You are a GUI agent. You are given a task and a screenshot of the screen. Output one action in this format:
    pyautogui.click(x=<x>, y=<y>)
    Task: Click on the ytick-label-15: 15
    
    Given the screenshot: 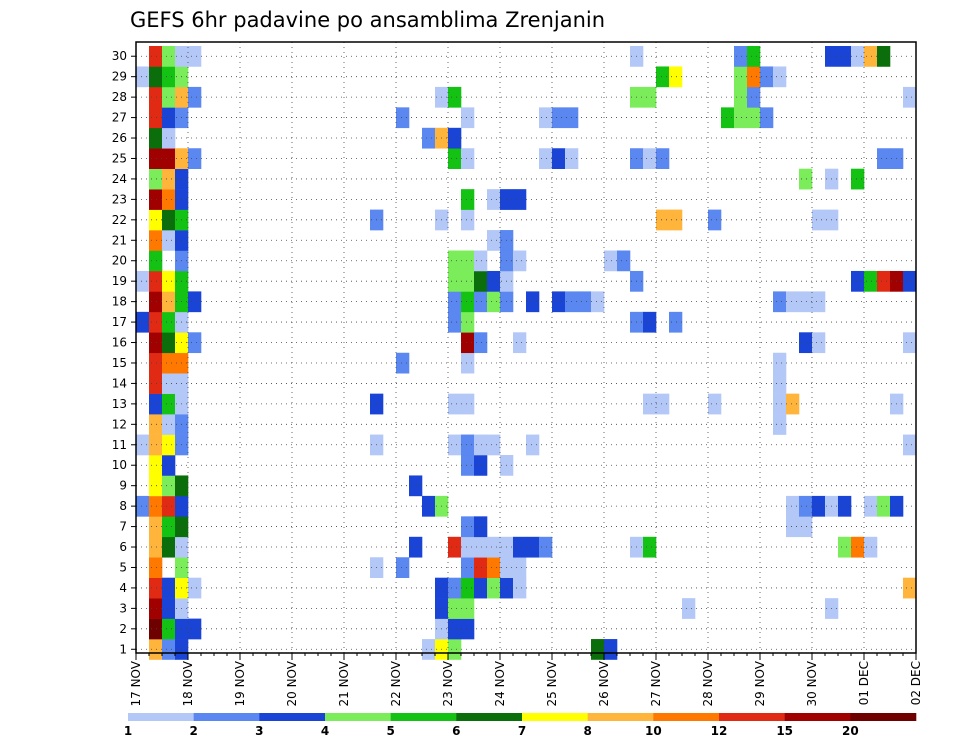 What is the action you would take?
    pyautogui.click(x=119, y=363)
    